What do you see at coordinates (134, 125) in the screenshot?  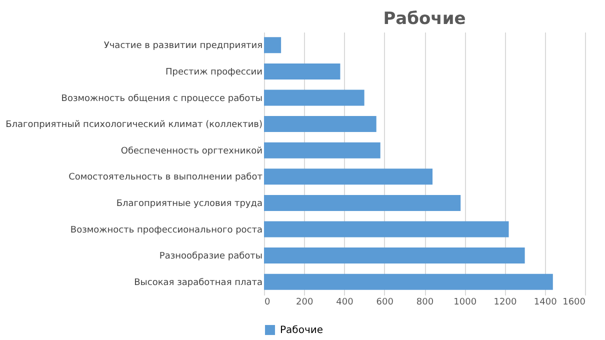 I see `y-tick-label: Благоприятный психологический климат (коллектив)` at bounding box center [134, 125].